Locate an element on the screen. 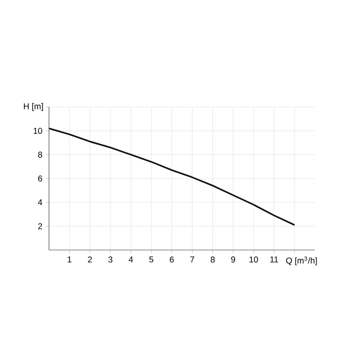  y-tick-label: 8 is located at coordinates (40, 155).